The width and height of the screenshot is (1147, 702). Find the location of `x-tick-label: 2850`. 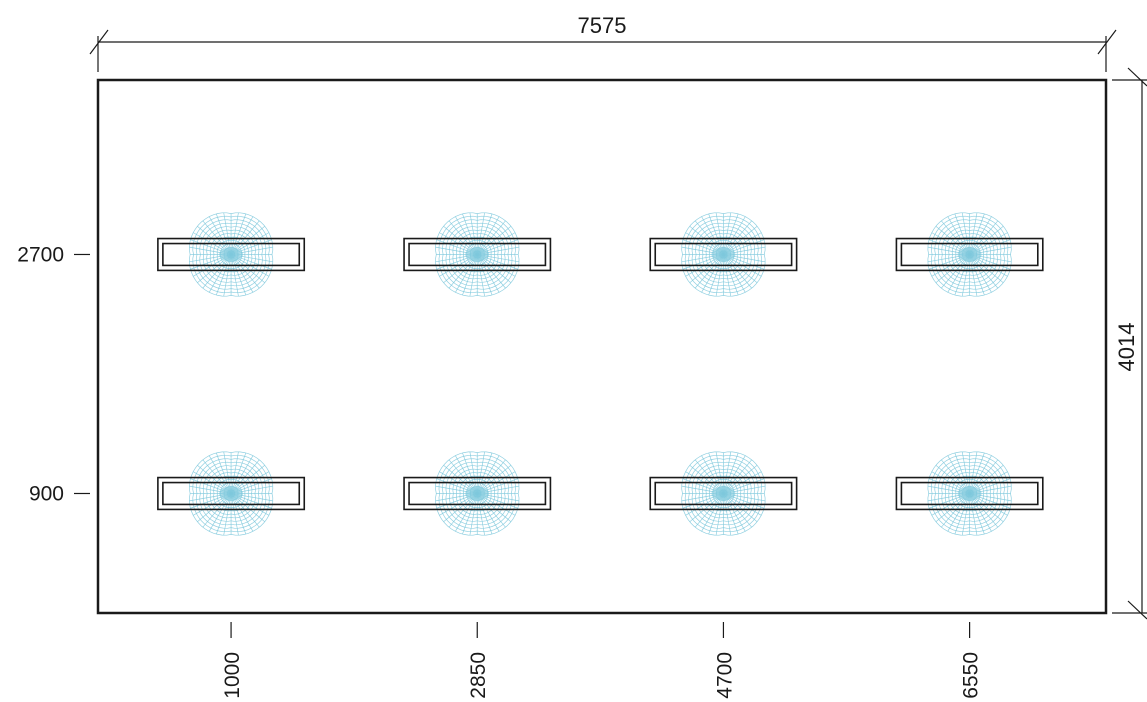

x-tick-label: 2850 is located at coordinates (478, 675).